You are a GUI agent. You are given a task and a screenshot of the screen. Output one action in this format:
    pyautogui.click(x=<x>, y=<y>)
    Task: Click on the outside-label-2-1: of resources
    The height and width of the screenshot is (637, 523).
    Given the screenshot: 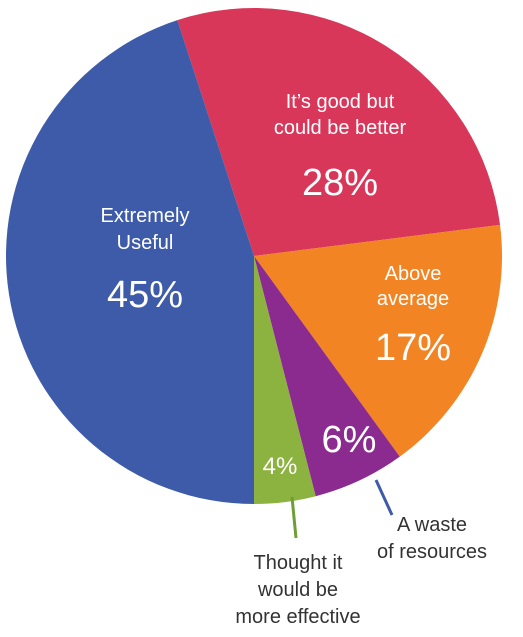 What is the action you would take?
    pyautogui.click(x=432, y=552)
    